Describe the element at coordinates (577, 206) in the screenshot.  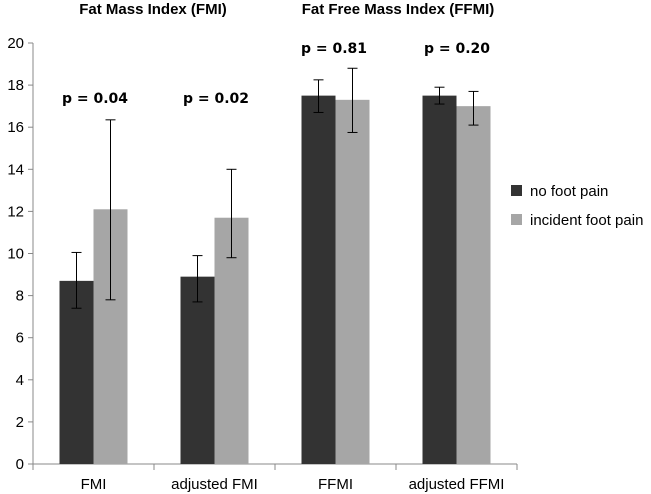
I see `legend: no foot pain incident foot pain` at that location.